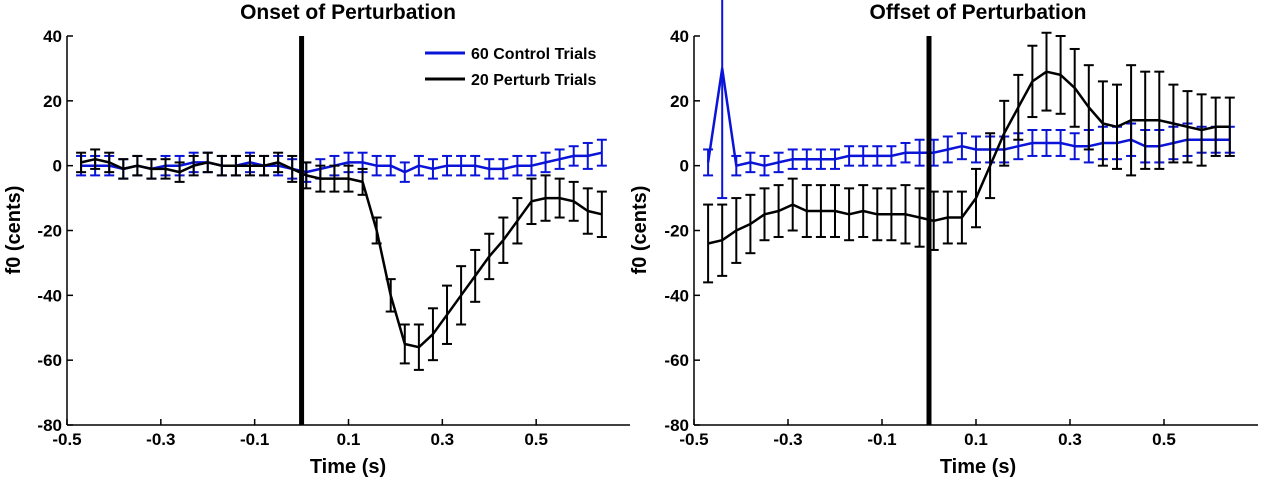 The image size is (1262, 479). I want to click on series-control, so click(341, 160).